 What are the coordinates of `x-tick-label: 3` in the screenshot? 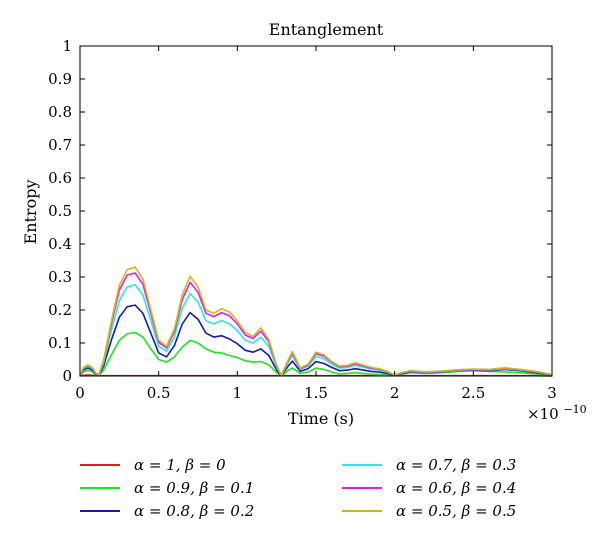 It's located at (552, 393).